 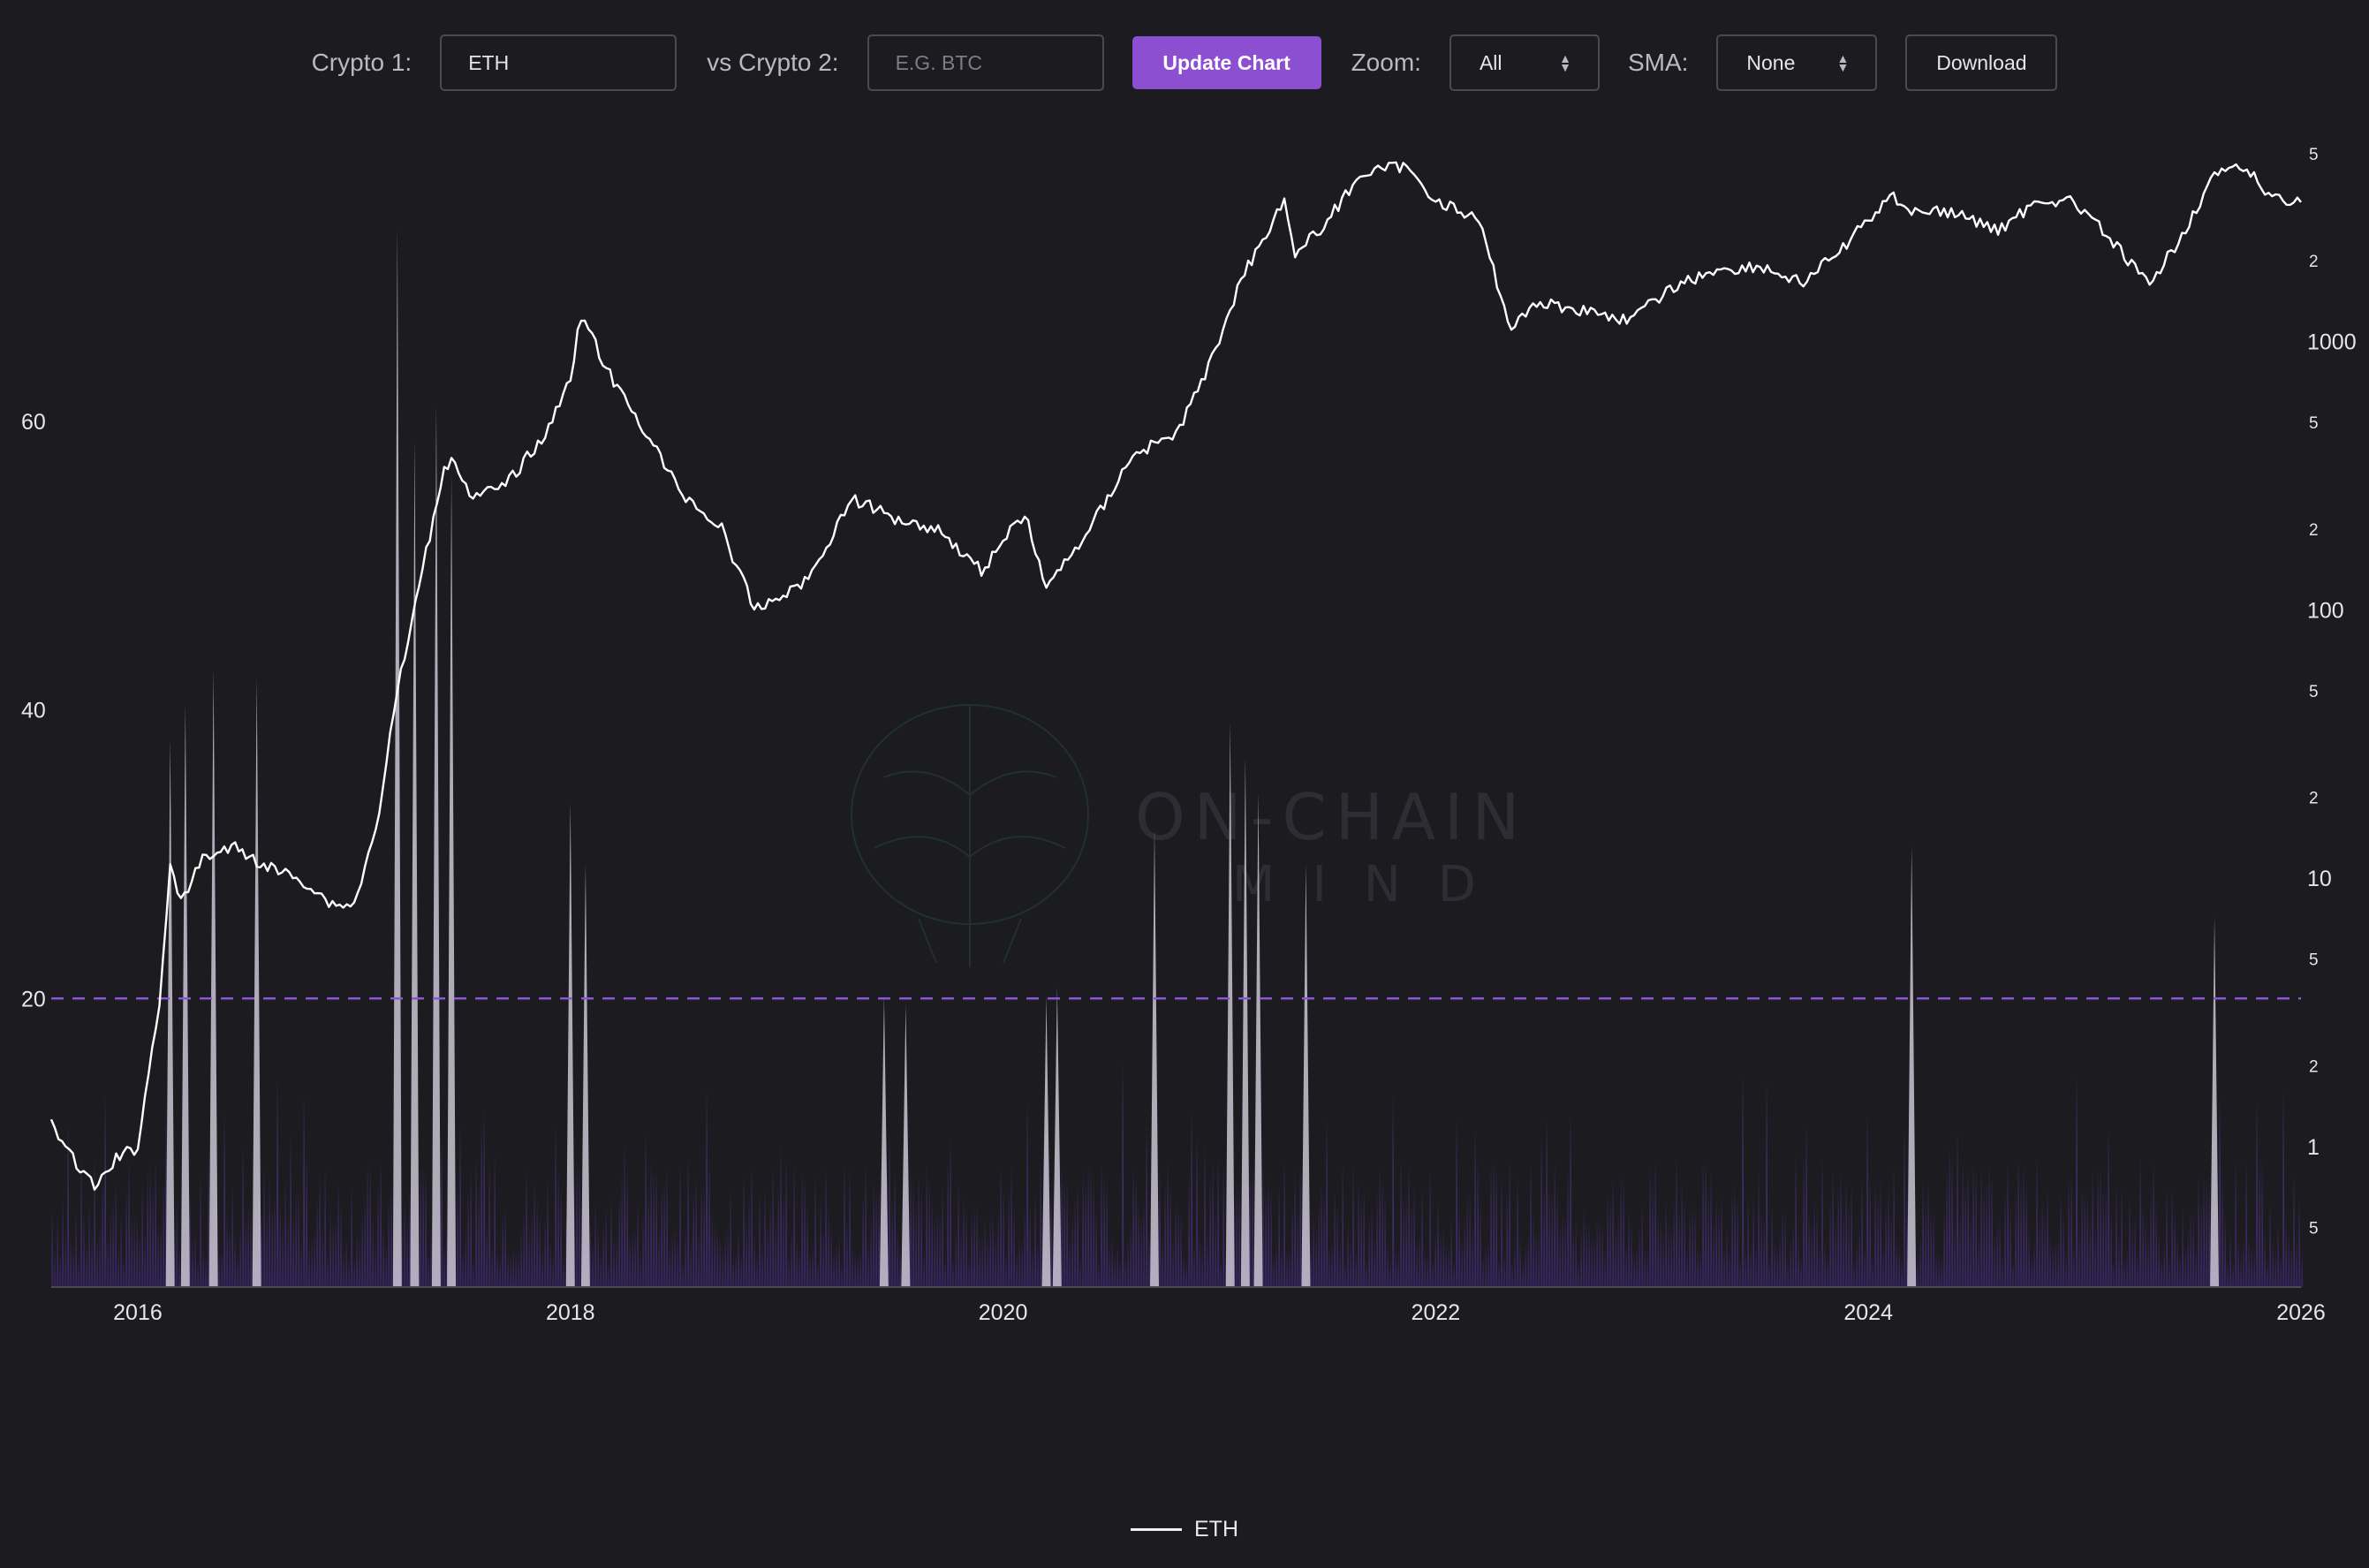 What do you see at coordinates (1436, 1312) in the screenshot?
I see `x-axis-tick-label: 2022` at bounding box center [1436, 1312].